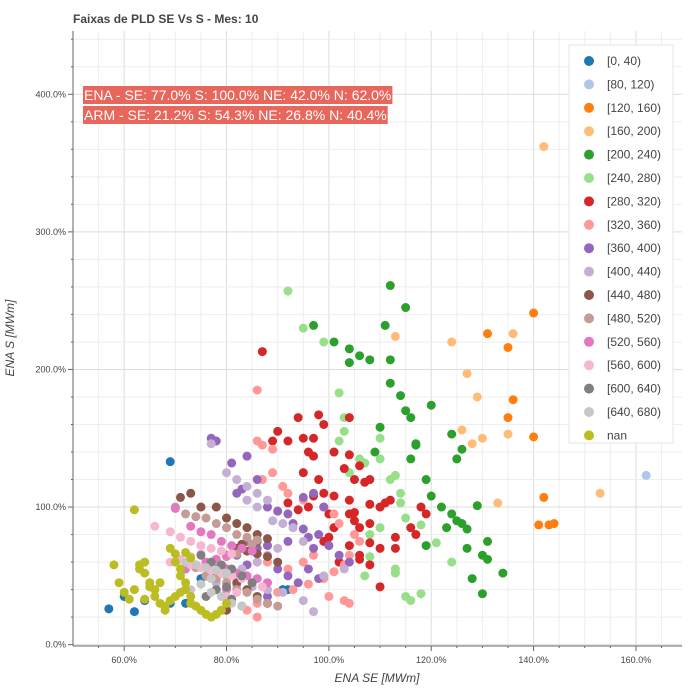 The image size is (689, 689). What do you see at coordinates (634, 178) in the screenshot?
I see `legend-label: [240, 280)` at bounding box center [634, 178].